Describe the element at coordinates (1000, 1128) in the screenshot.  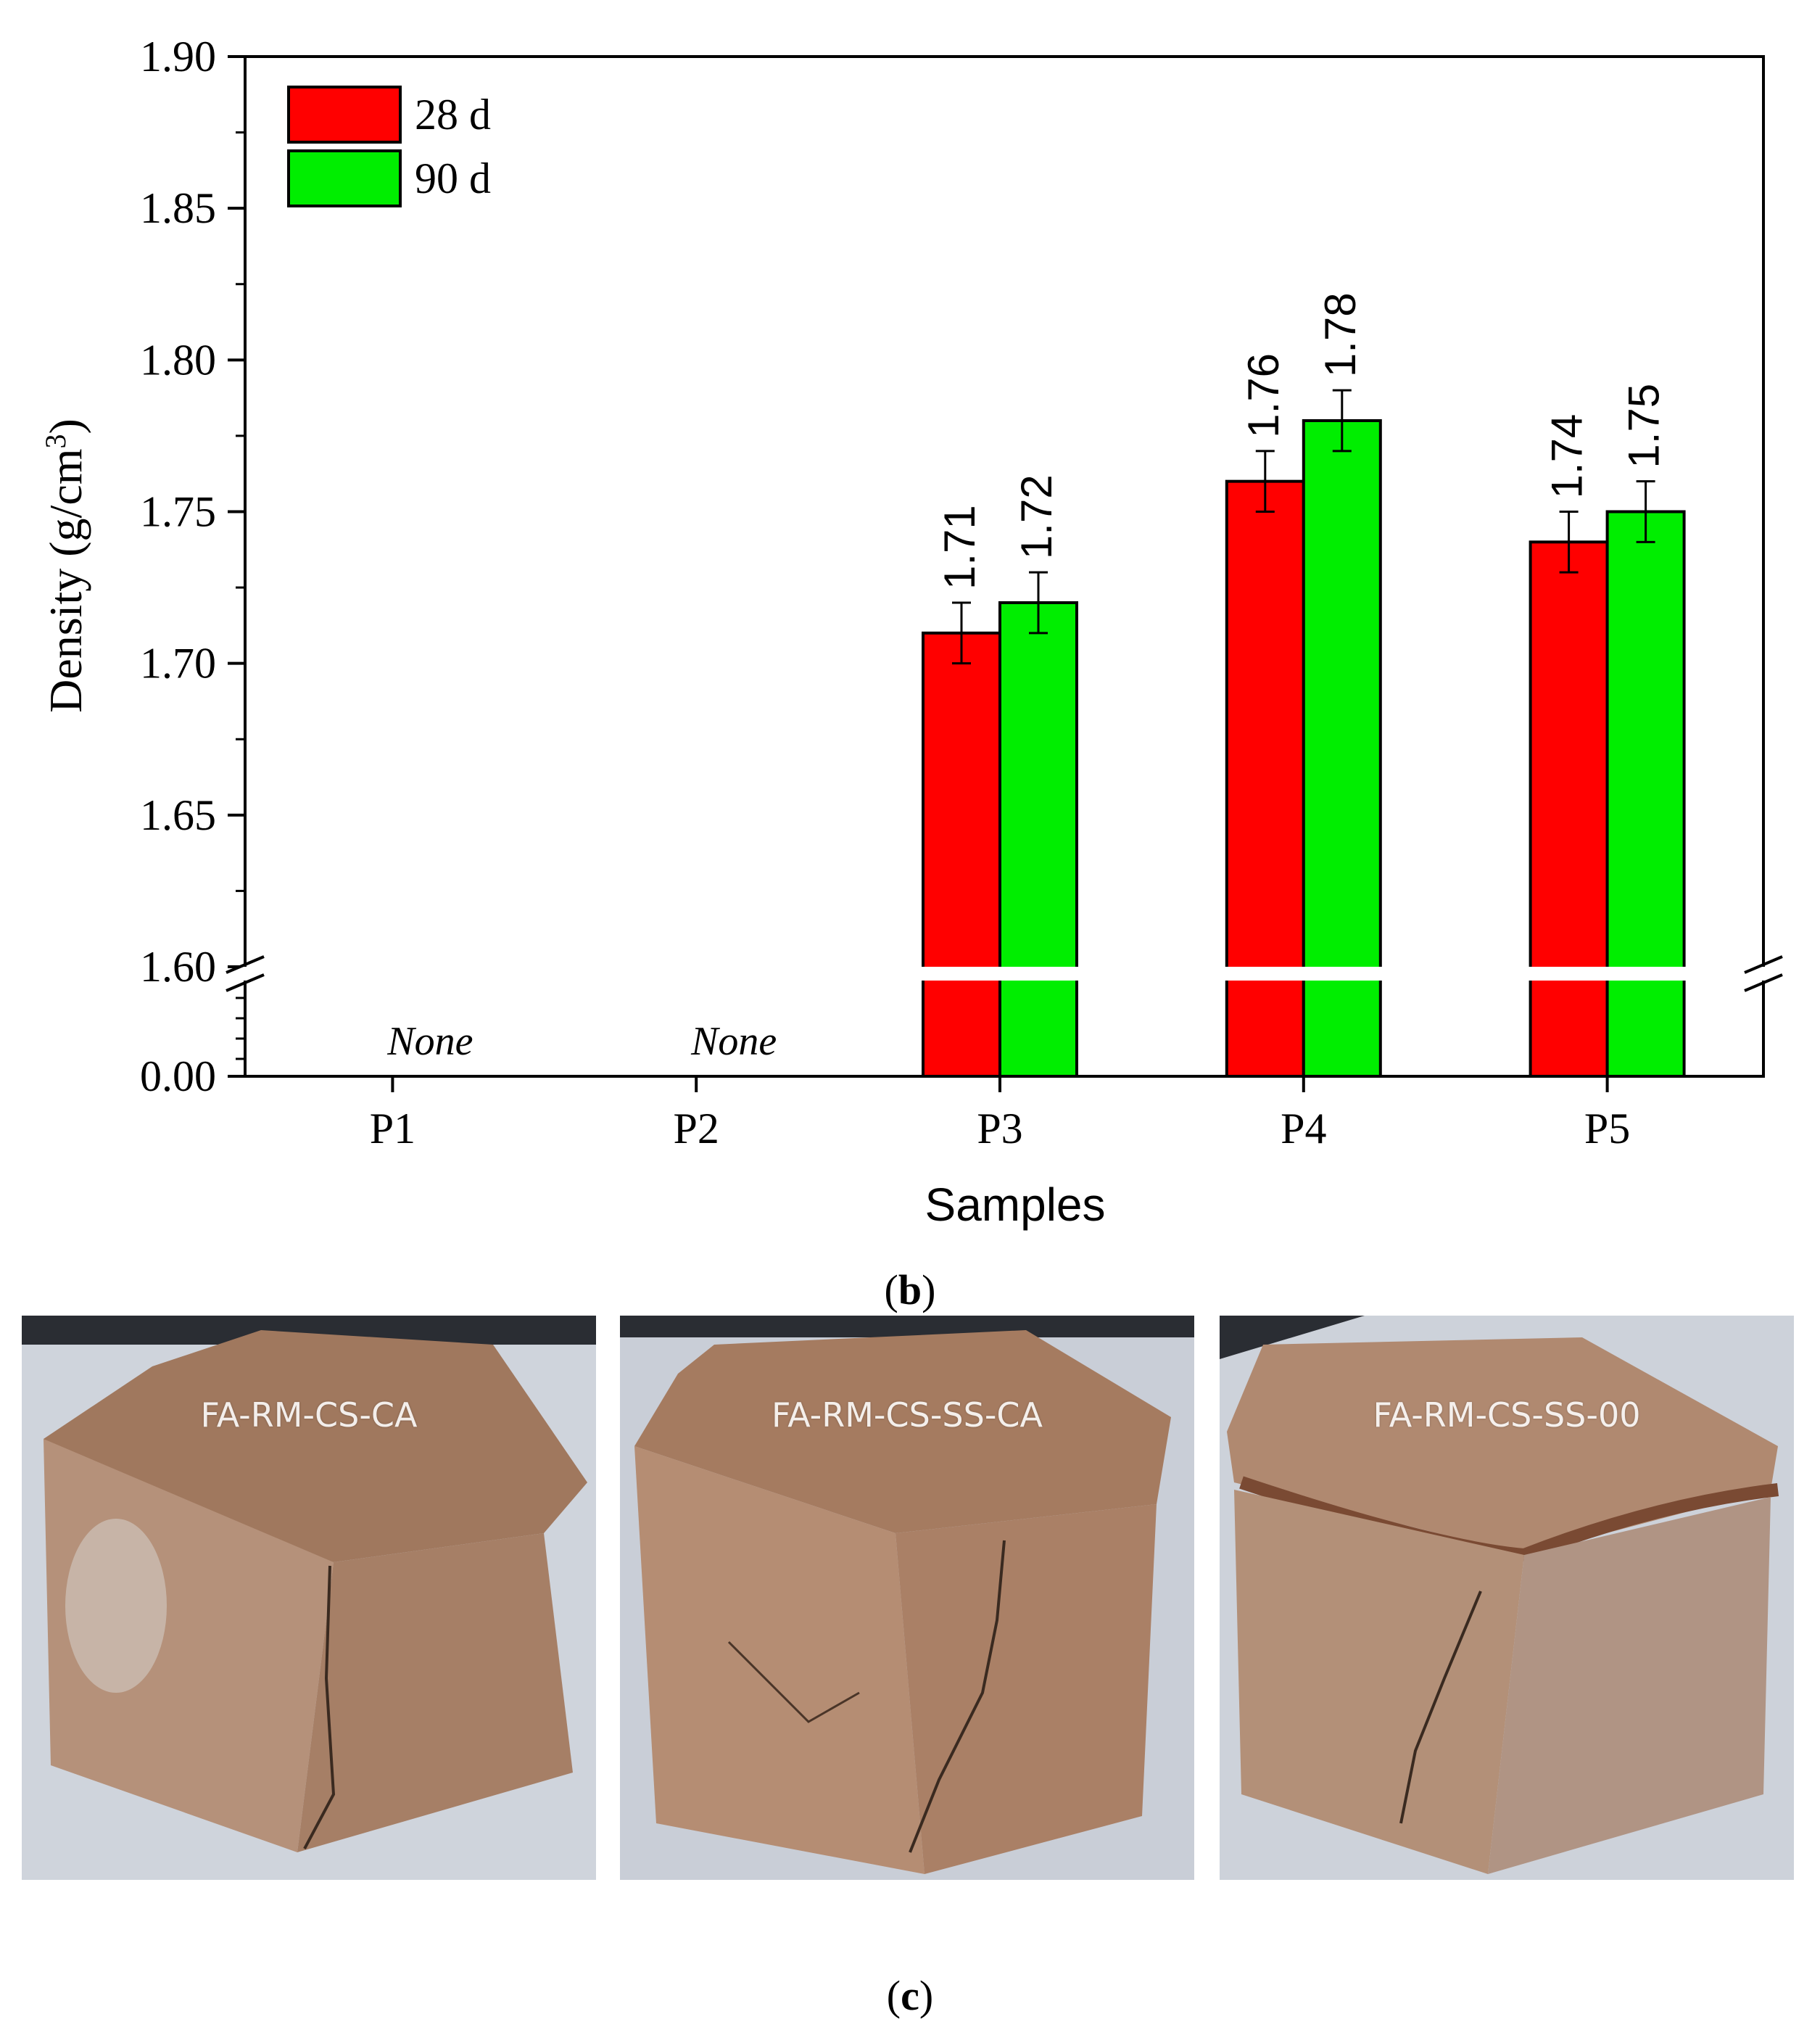
I see `x-tick-label-p3: P3` at that location.